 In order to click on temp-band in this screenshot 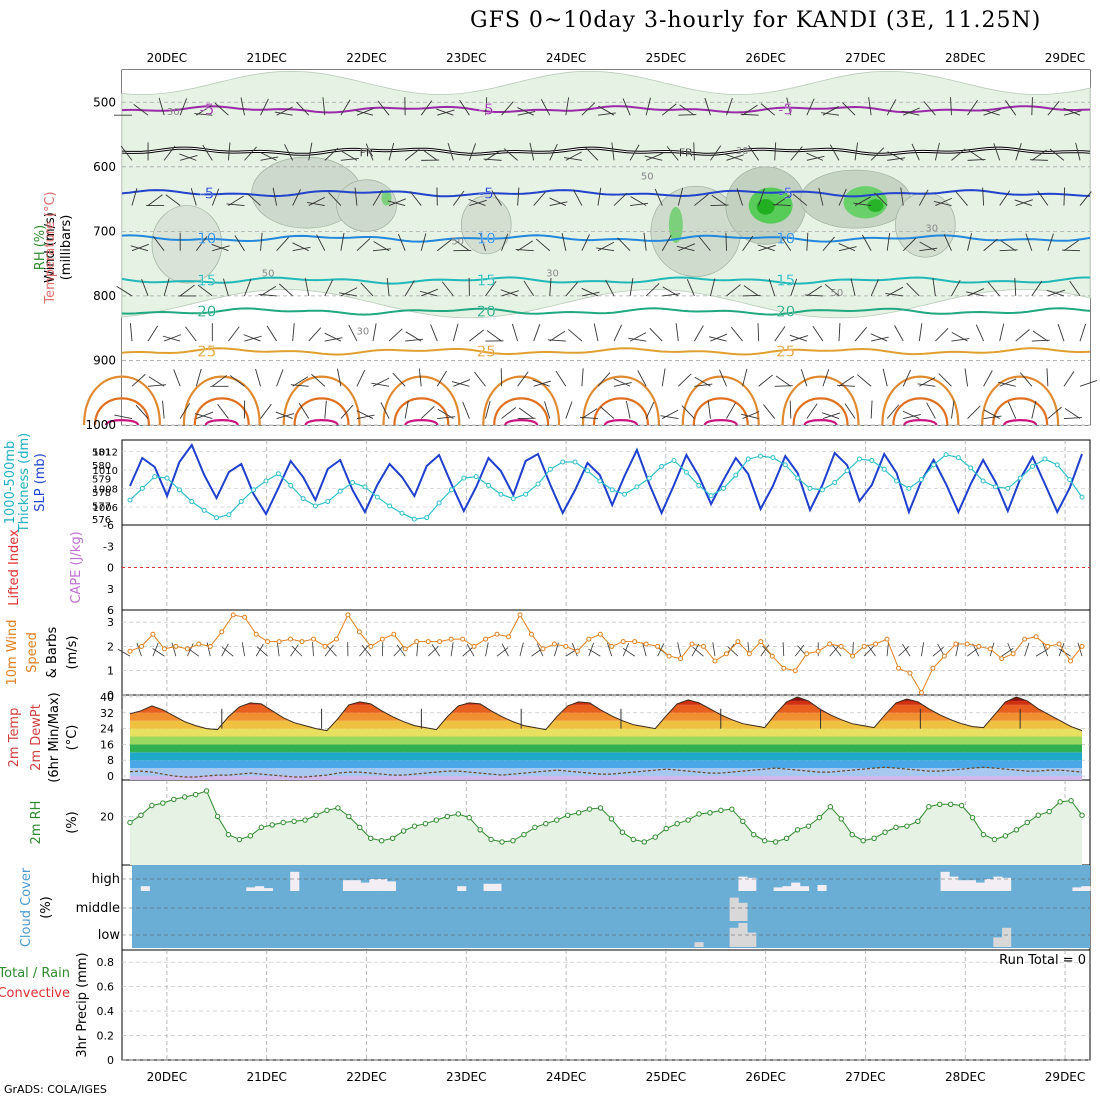, I will do `click(606, 708)`.